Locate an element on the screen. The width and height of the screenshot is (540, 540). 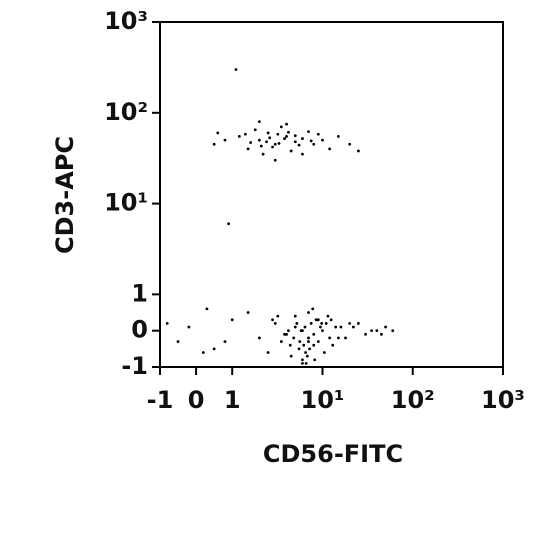
x-tick-label: -1 is located at coordinates (160, 400).